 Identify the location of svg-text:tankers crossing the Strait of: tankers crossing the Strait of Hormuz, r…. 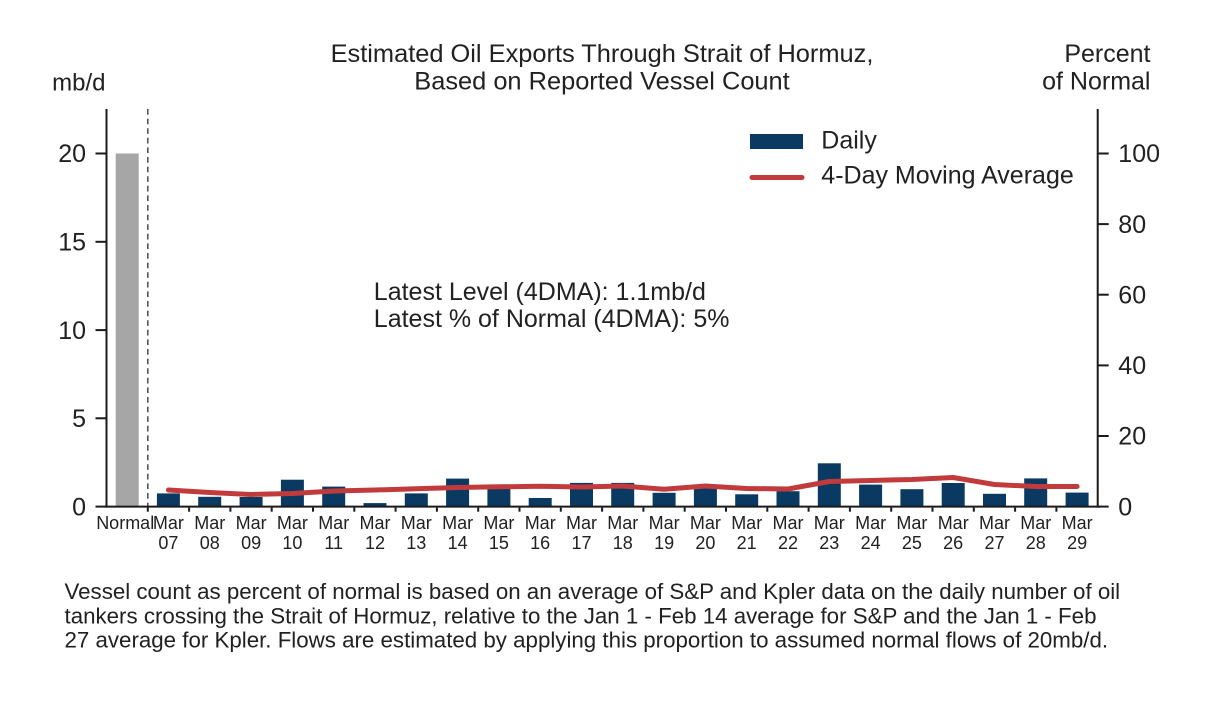
(581, 615).